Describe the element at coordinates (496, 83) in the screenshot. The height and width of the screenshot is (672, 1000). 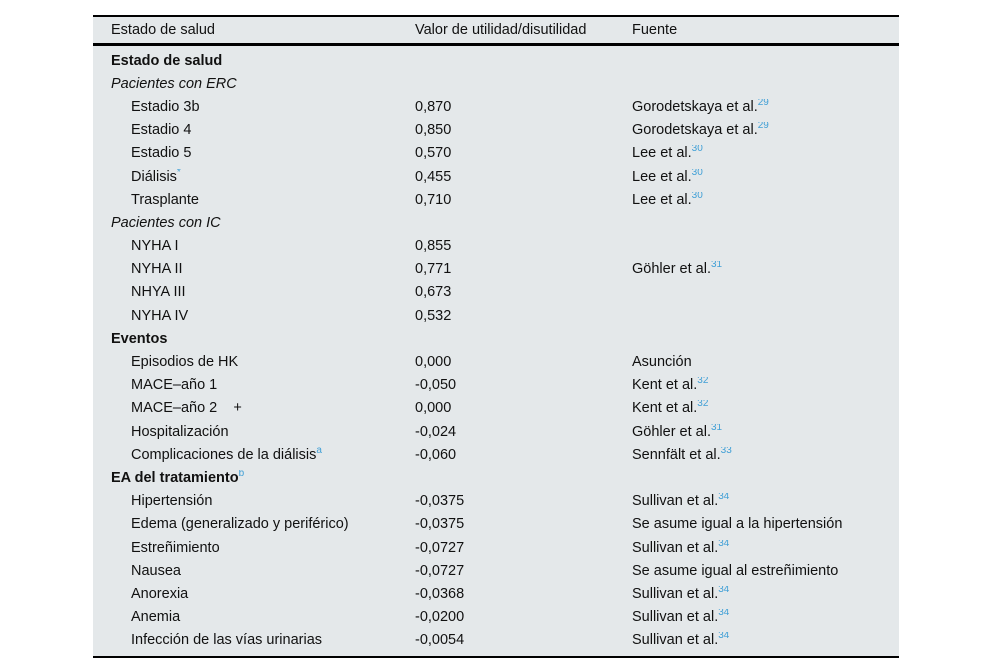
I see `table-row: Pacientes con ERC` at that location.